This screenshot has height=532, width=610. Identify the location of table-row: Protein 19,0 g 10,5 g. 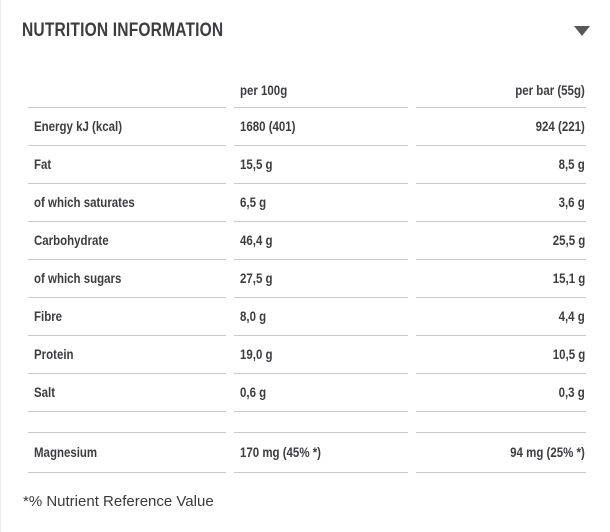
(307, 355).